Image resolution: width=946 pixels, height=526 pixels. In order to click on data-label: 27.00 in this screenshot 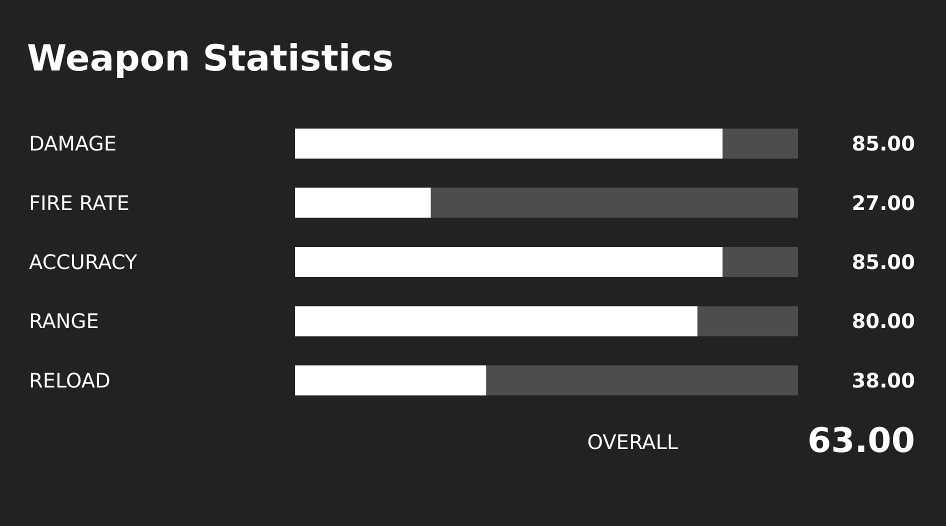, I will do `click(883, 202)`.